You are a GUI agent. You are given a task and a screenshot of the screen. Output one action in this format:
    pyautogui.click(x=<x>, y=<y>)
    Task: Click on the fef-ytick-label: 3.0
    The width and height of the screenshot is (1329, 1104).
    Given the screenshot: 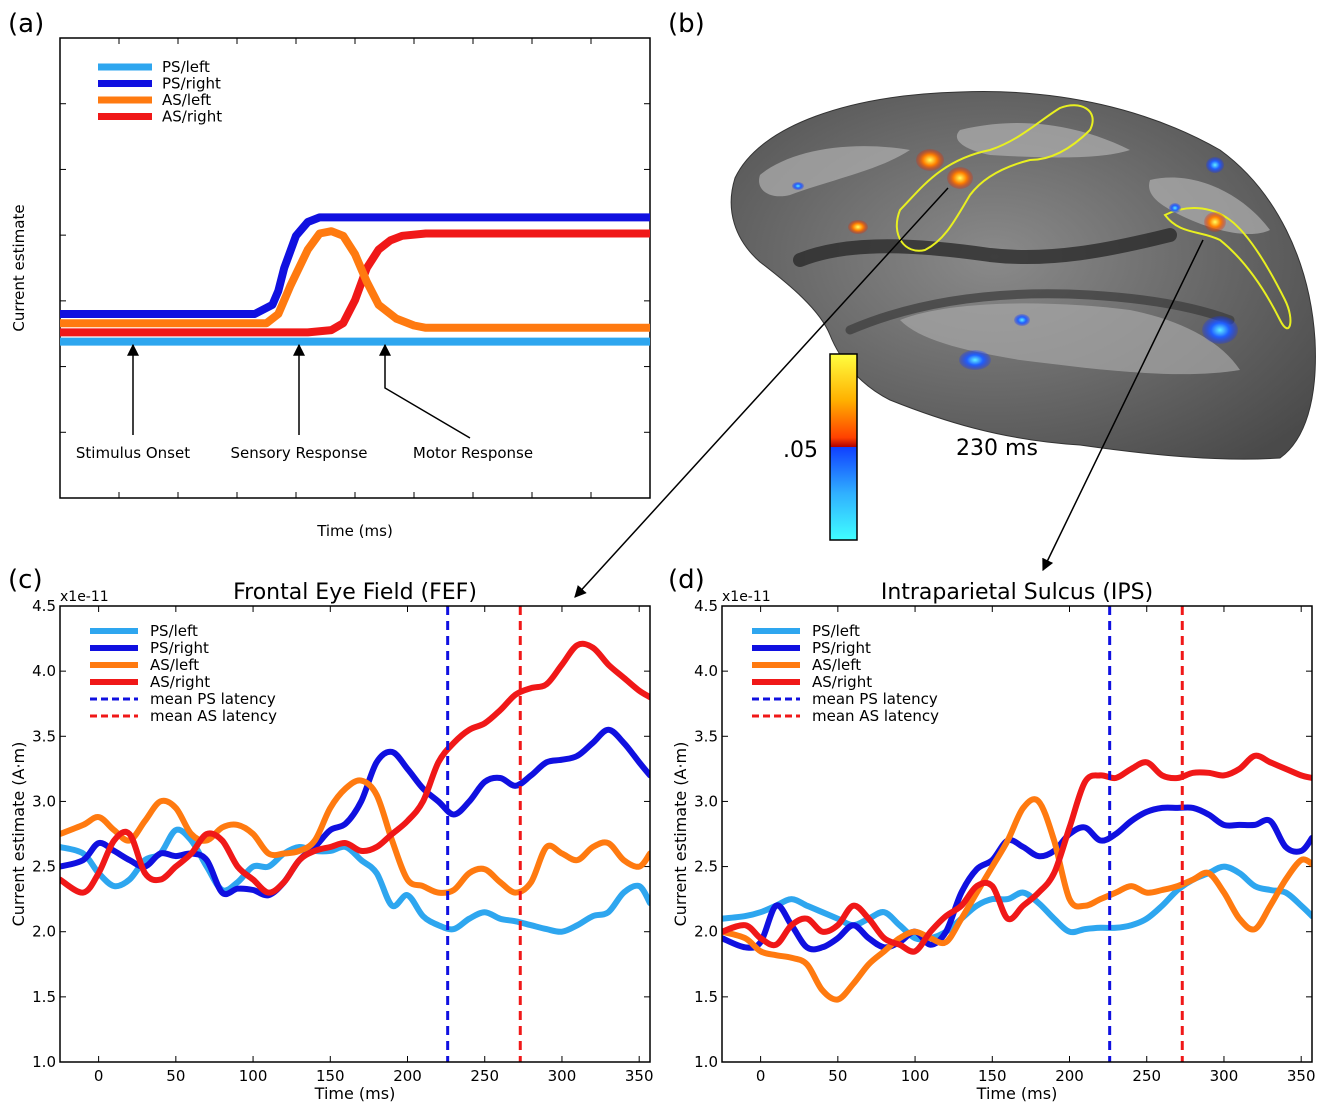 What is the action you would take?
    pyautogui.click(x=44, y=801)
    